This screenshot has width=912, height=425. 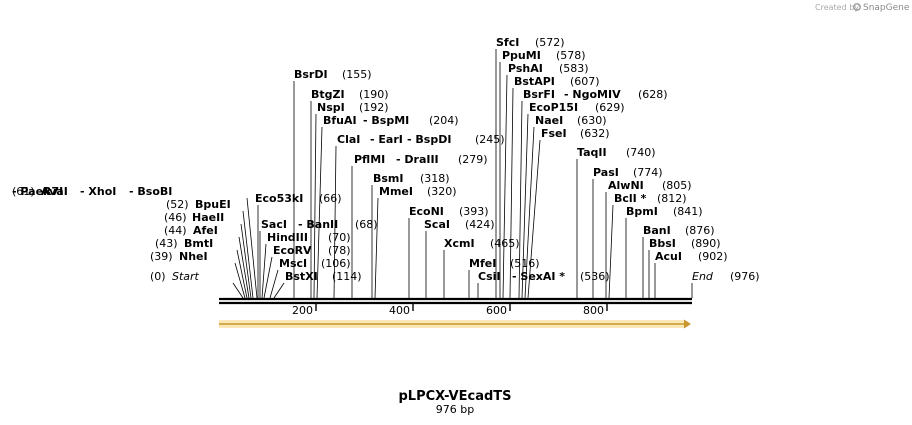 I want to click on site-label-end: End (976), so click(x=726, y=276).